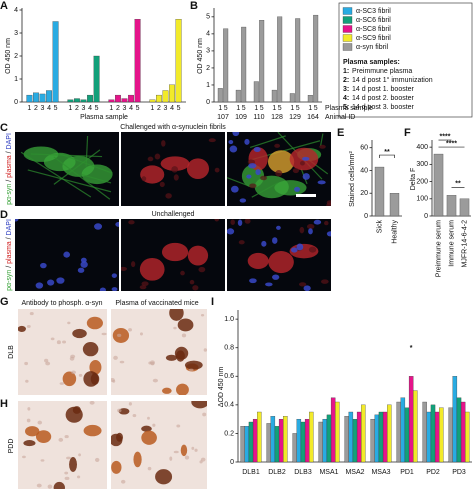  I want to click on image-background, so click(159, 352).